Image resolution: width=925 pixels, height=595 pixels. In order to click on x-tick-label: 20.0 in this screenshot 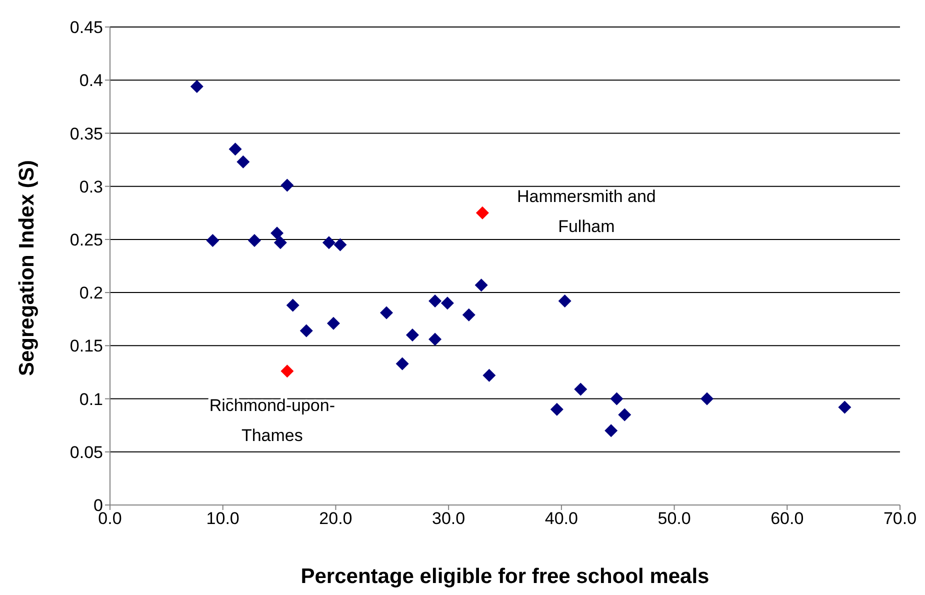, I will do `click(335, 518)`.